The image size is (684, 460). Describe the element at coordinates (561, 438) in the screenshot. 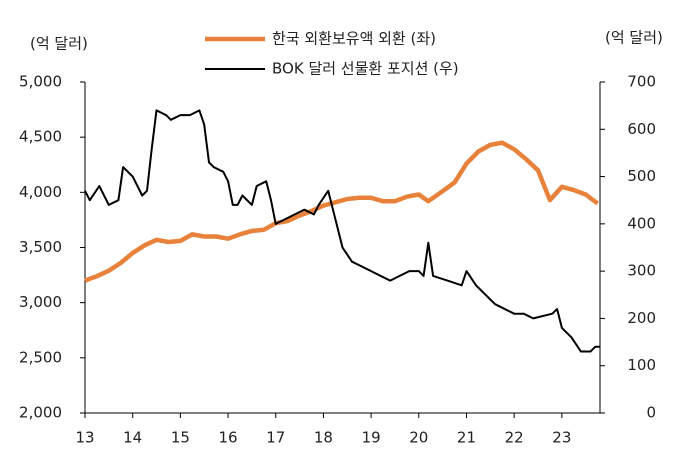

I see `x-tick-label: 23` at that location.